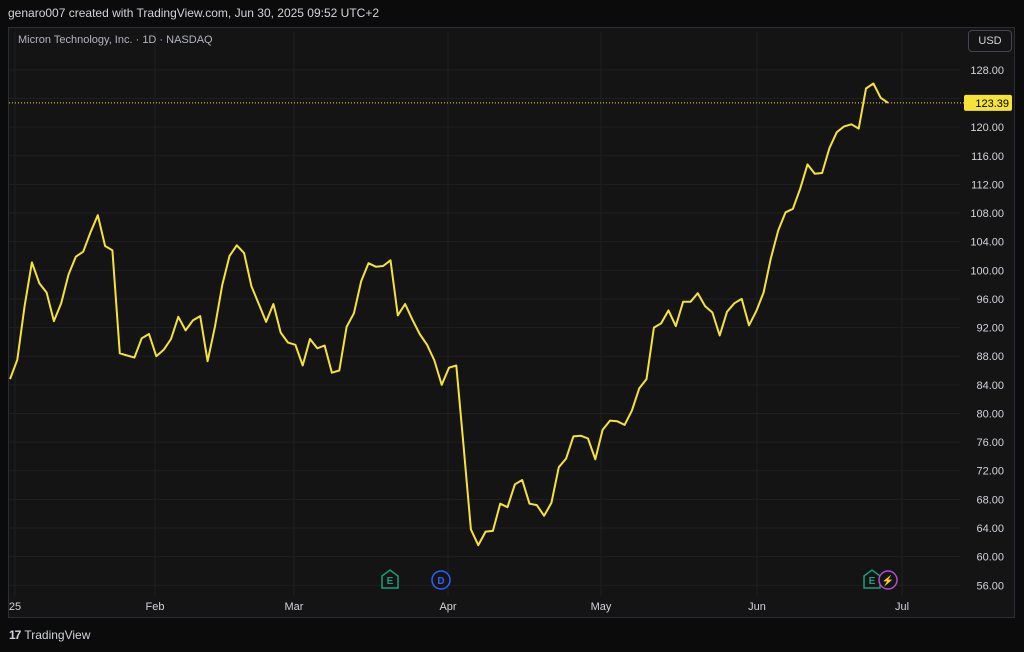  What do you see at coordinates (57, 635) in the screenshot?
I see `brand-name: TradingView` at bounding box center [57, 635].